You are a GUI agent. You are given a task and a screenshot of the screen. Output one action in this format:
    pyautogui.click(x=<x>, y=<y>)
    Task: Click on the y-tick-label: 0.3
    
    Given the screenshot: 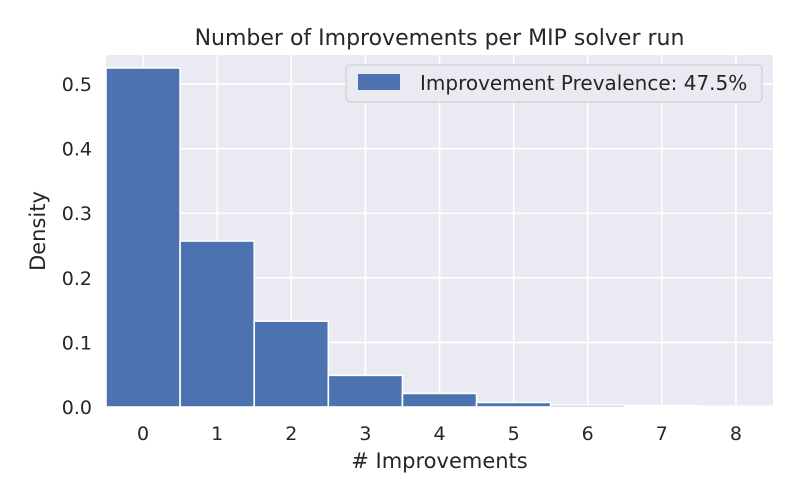 What is the action you would take?
    pyautogui.click(x=77, y=214)
    